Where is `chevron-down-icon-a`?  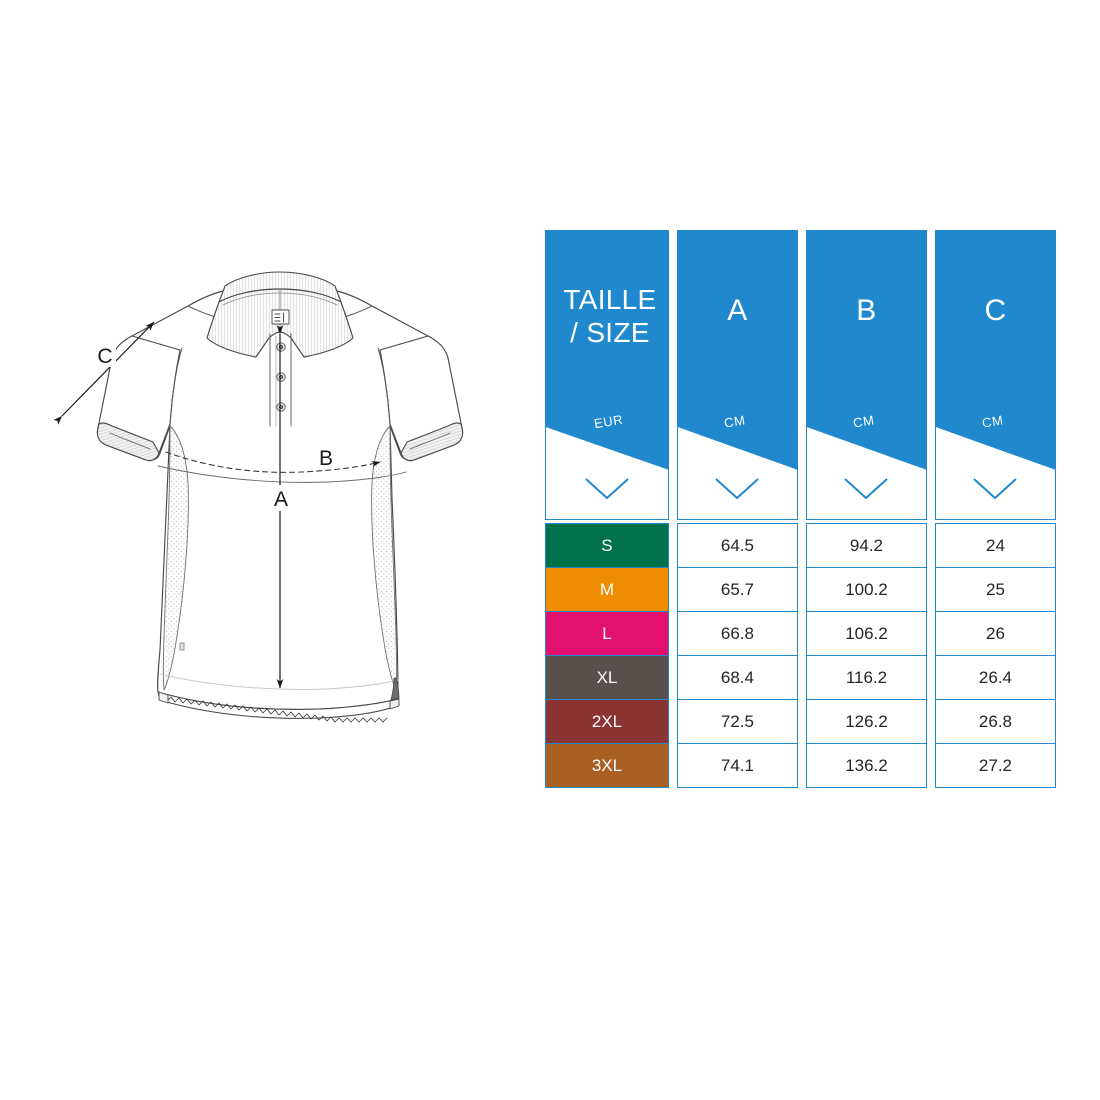
chevron-down-icon-a is located at coordinates (737, 489).